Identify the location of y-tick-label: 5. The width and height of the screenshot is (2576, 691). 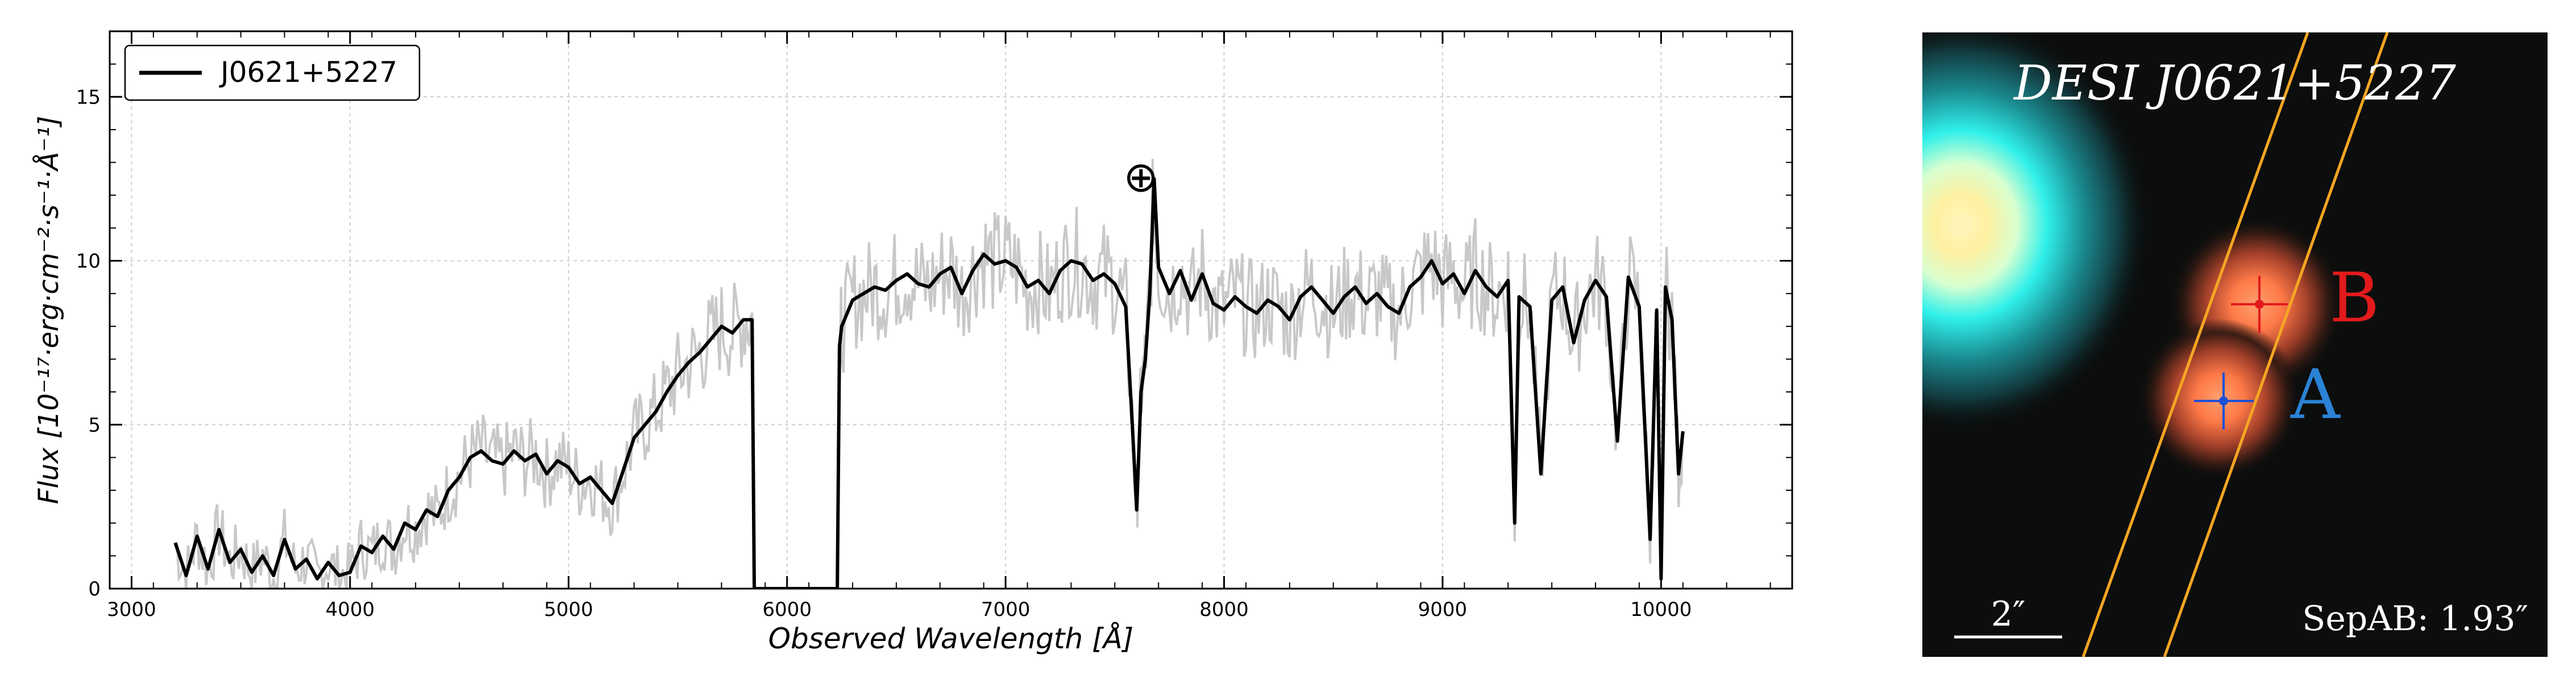
(95, 426).